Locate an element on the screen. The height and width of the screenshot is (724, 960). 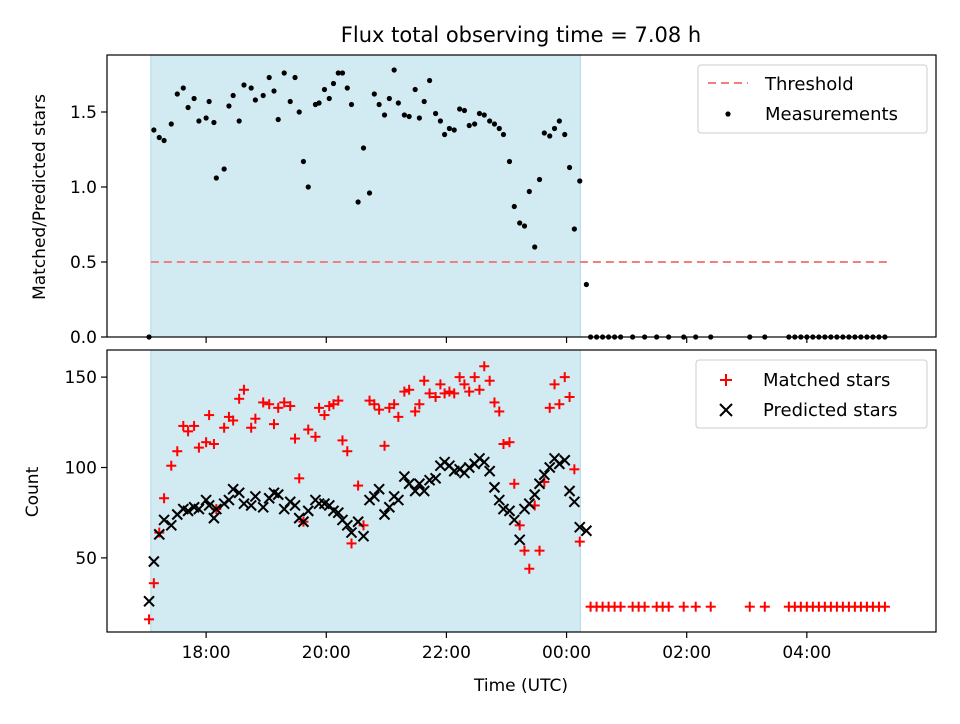
figure-title: Flux total observing time = 7.08 h is located at coordinates (521, 35).